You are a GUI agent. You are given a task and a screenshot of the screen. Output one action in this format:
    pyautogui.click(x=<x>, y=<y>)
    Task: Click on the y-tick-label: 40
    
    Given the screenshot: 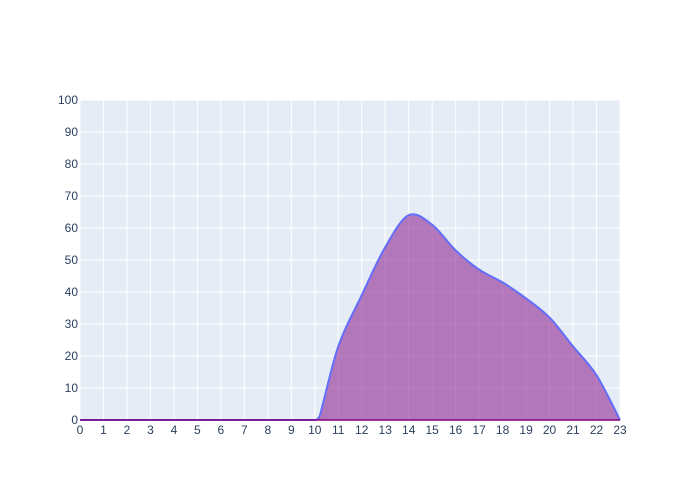 What is the action you would take?
    pyautogui.click(x=72, y=292)
    